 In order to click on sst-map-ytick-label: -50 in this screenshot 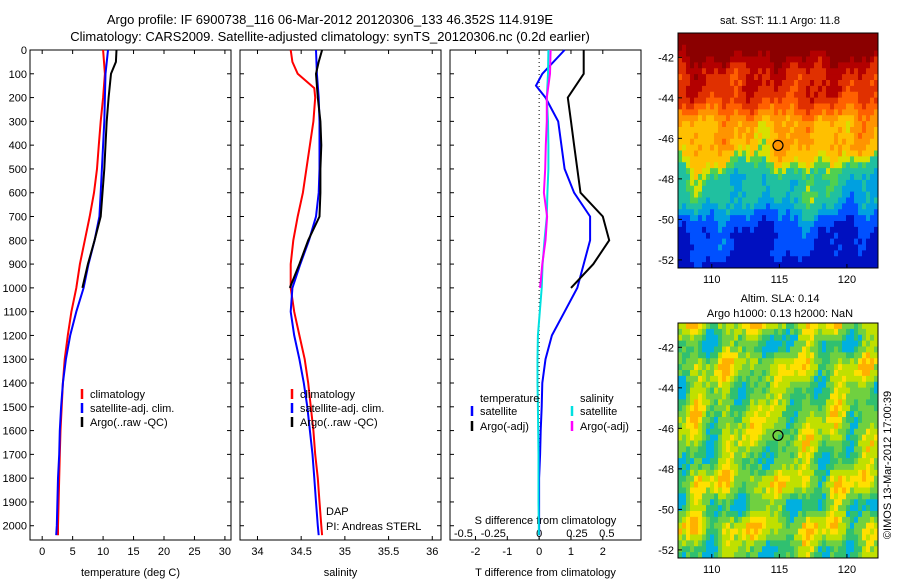, I will do `click(666, 220)`.